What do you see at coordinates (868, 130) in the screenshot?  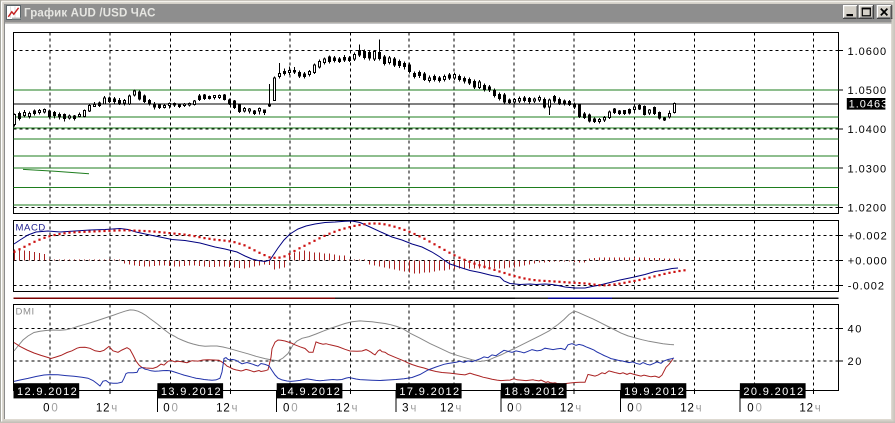 I see `svg-text: 1.0400` at bounding box center [868, 130].